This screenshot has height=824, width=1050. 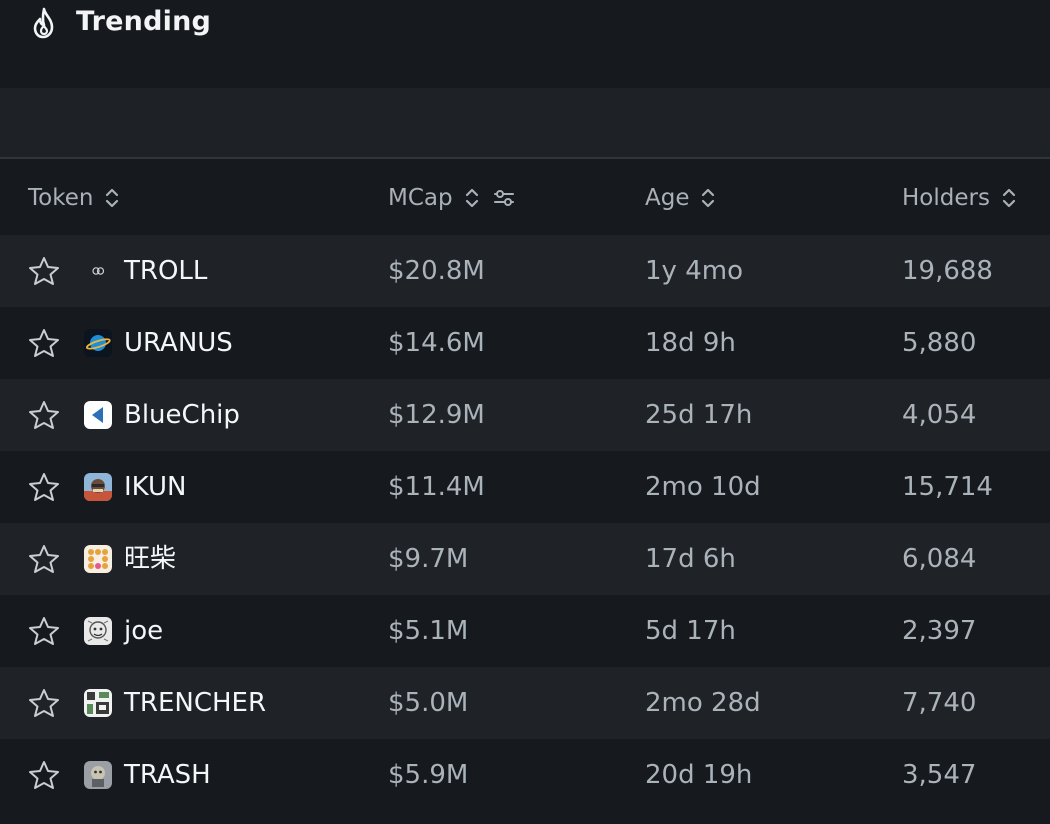 I want to click on column-header-label: Holders, so click(x=946, y=198).